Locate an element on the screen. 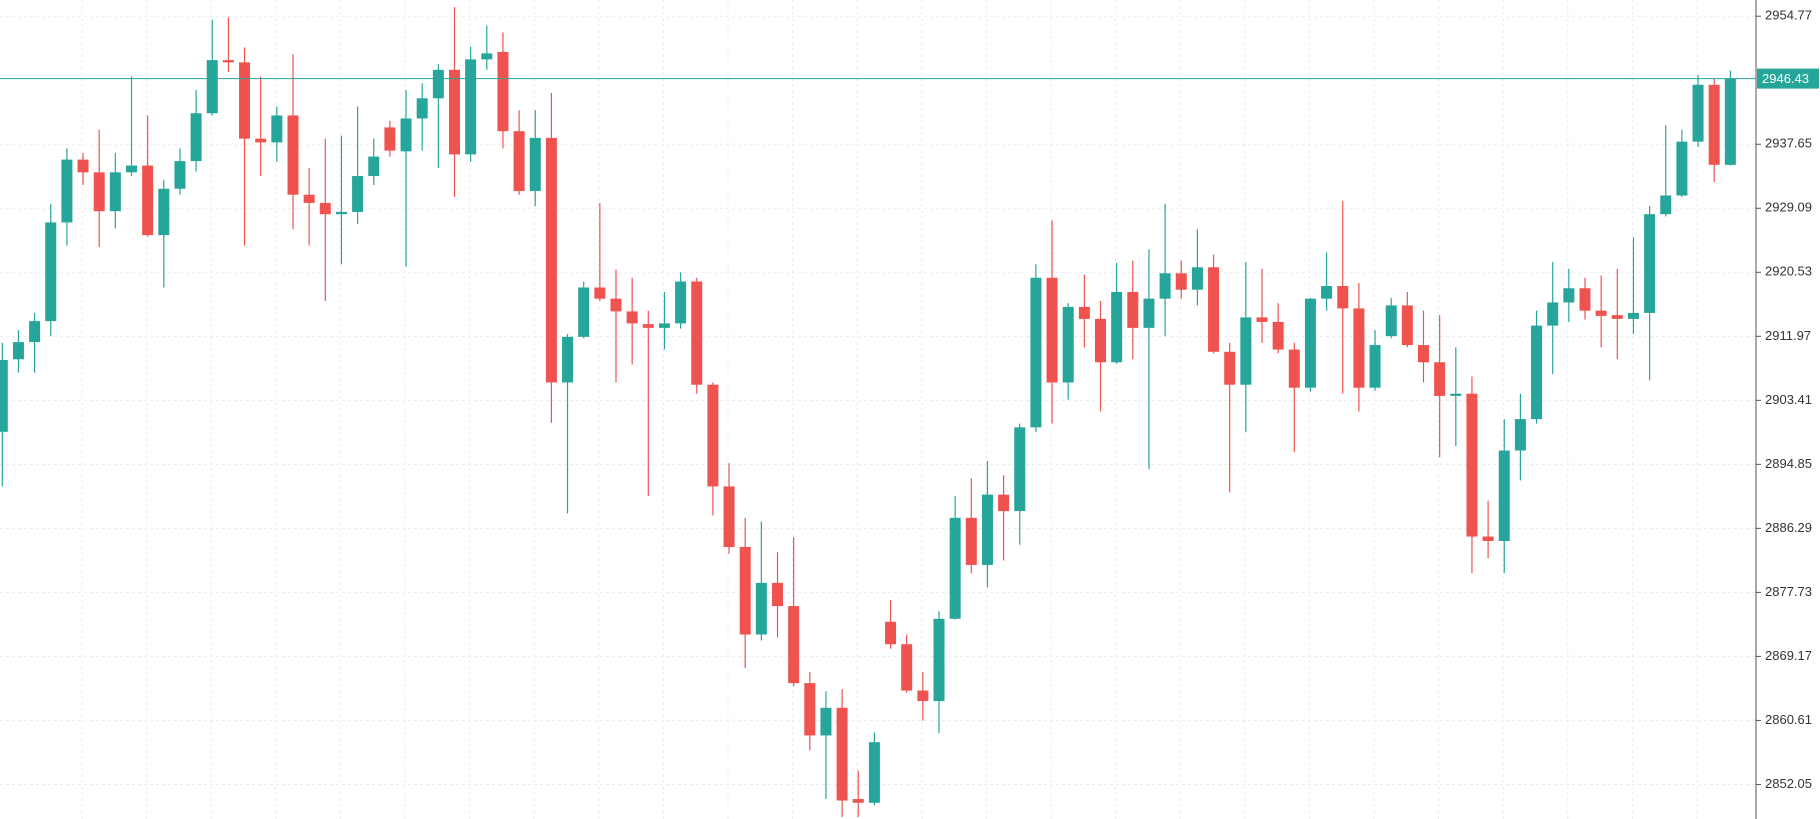 The width and height of the screenshot is (1820, 819). current-price-tag is located at coordinates (1788, 78).